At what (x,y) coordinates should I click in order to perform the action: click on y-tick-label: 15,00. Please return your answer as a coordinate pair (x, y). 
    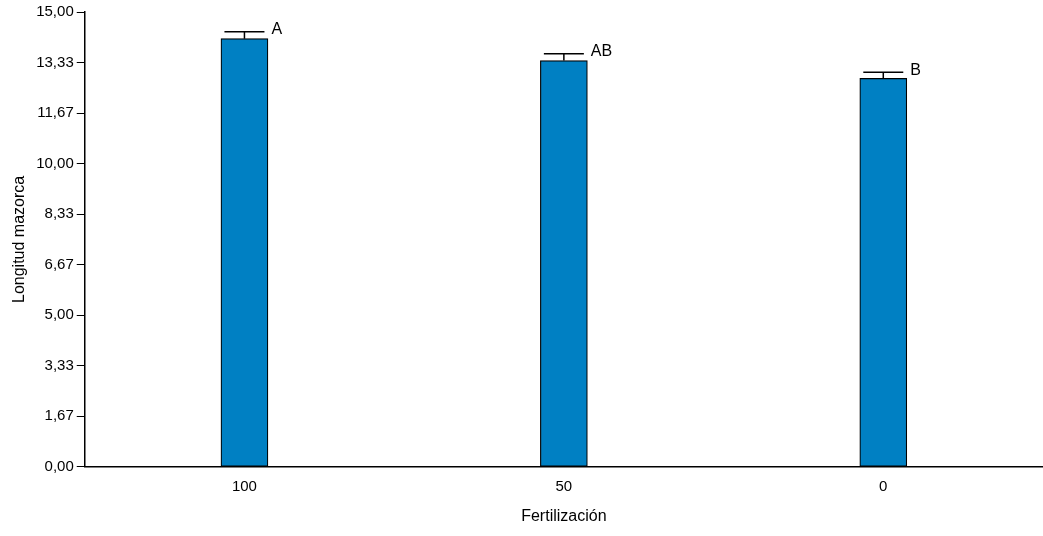
    Looking at the image, I should click on (55, 11).